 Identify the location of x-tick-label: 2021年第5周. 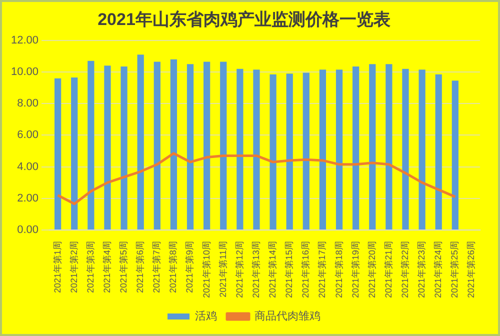
(123, 266).